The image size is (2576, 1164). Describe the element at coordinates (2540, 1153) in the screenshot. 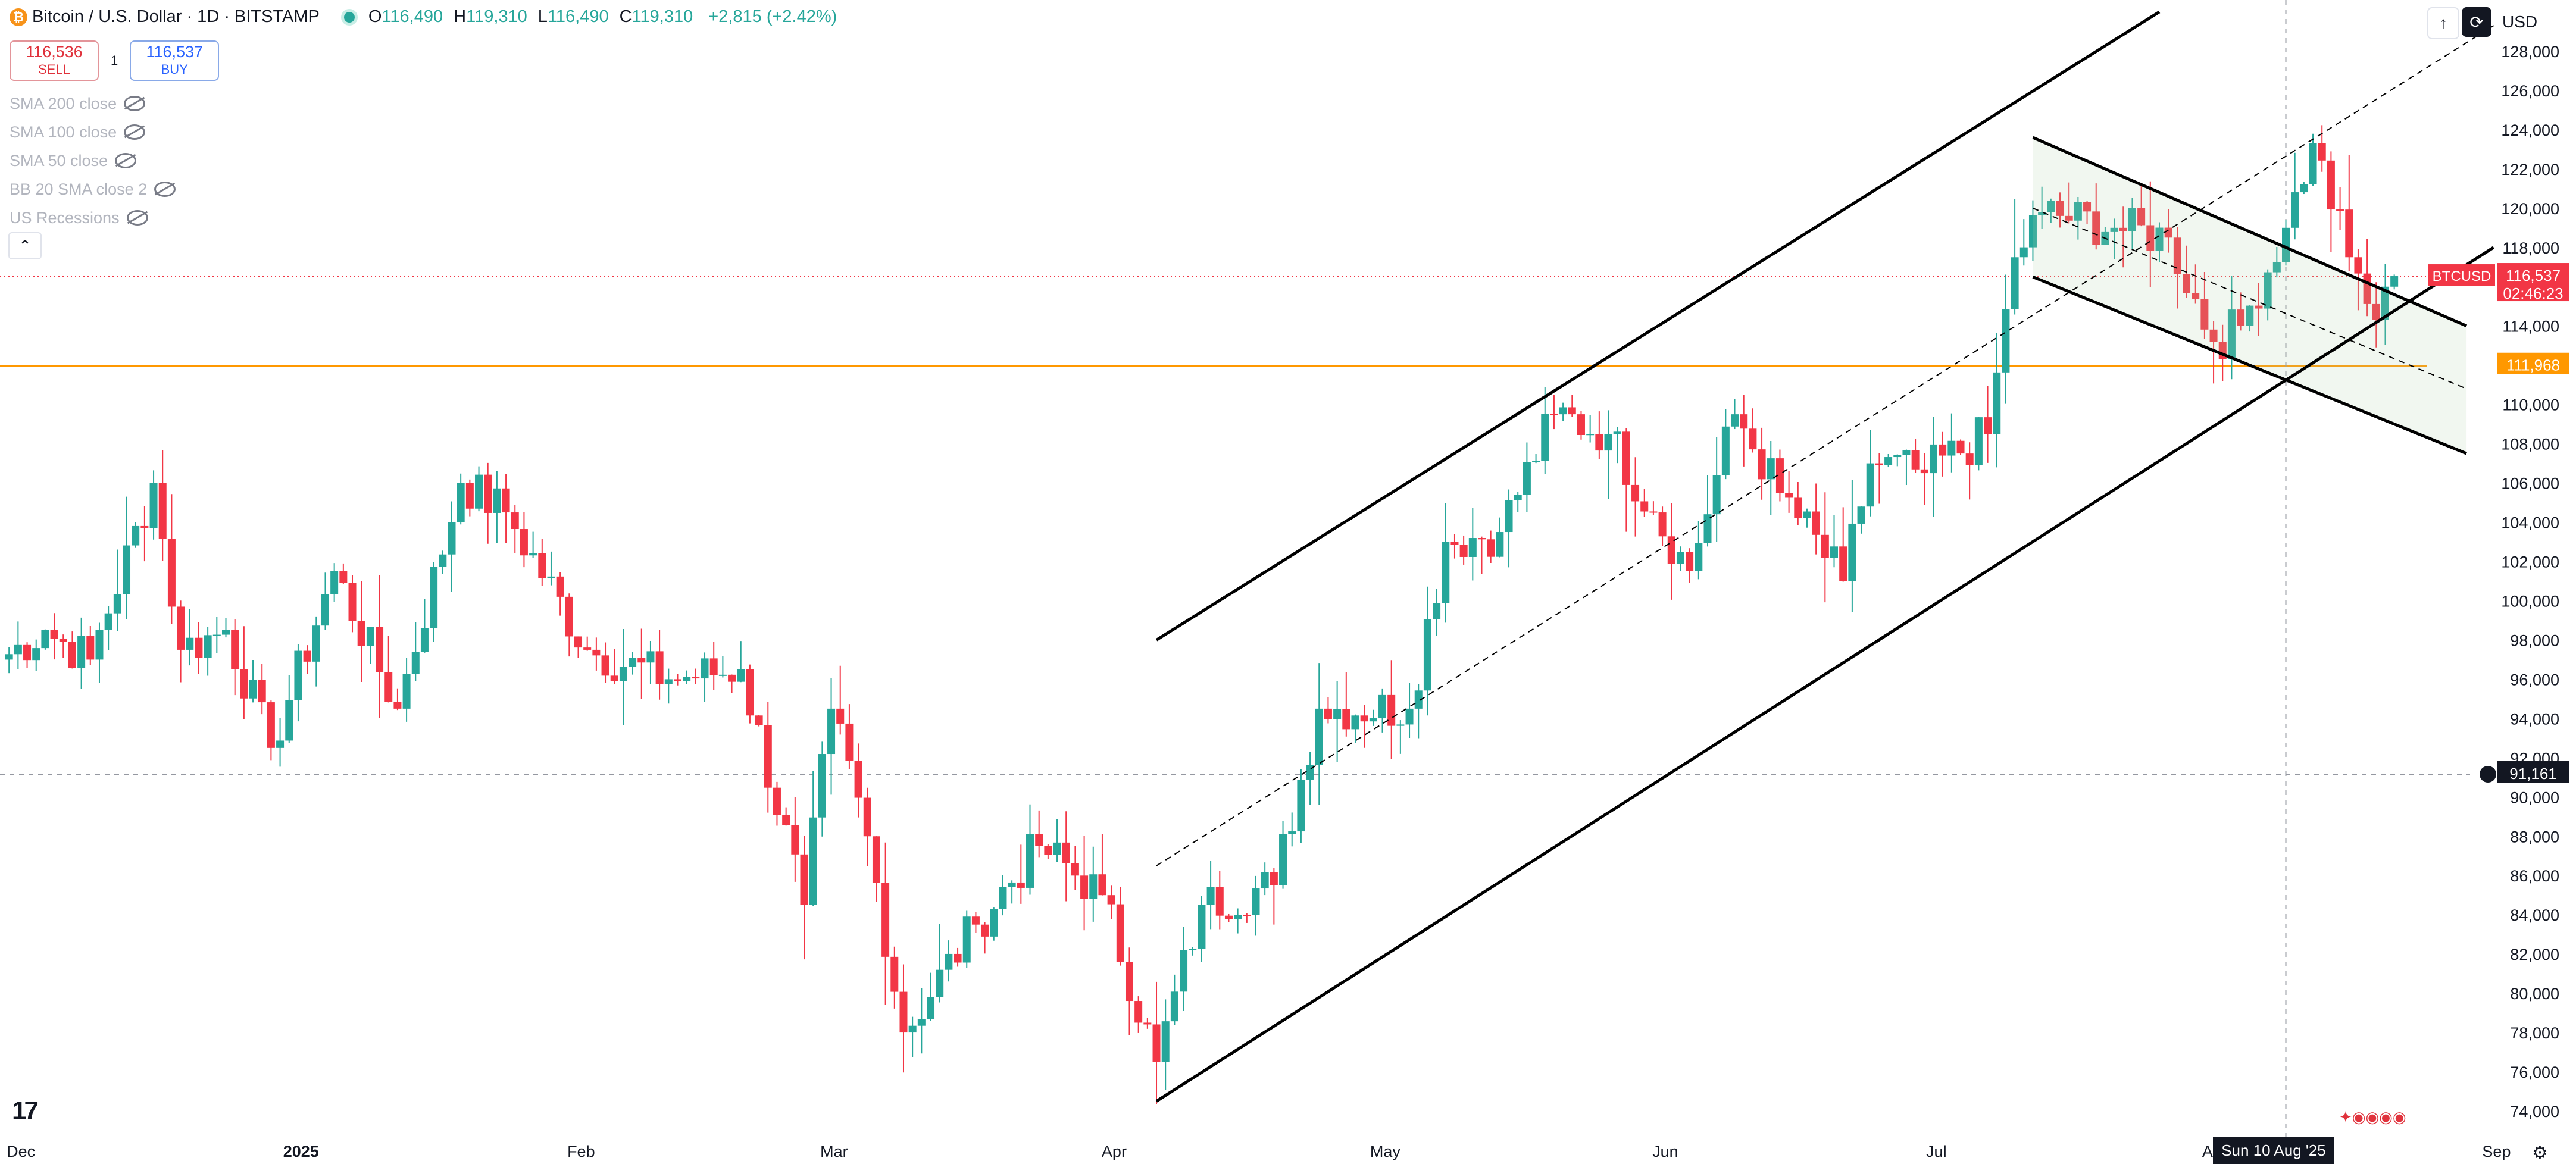

I see `gear-icon: ⚙` at that location.